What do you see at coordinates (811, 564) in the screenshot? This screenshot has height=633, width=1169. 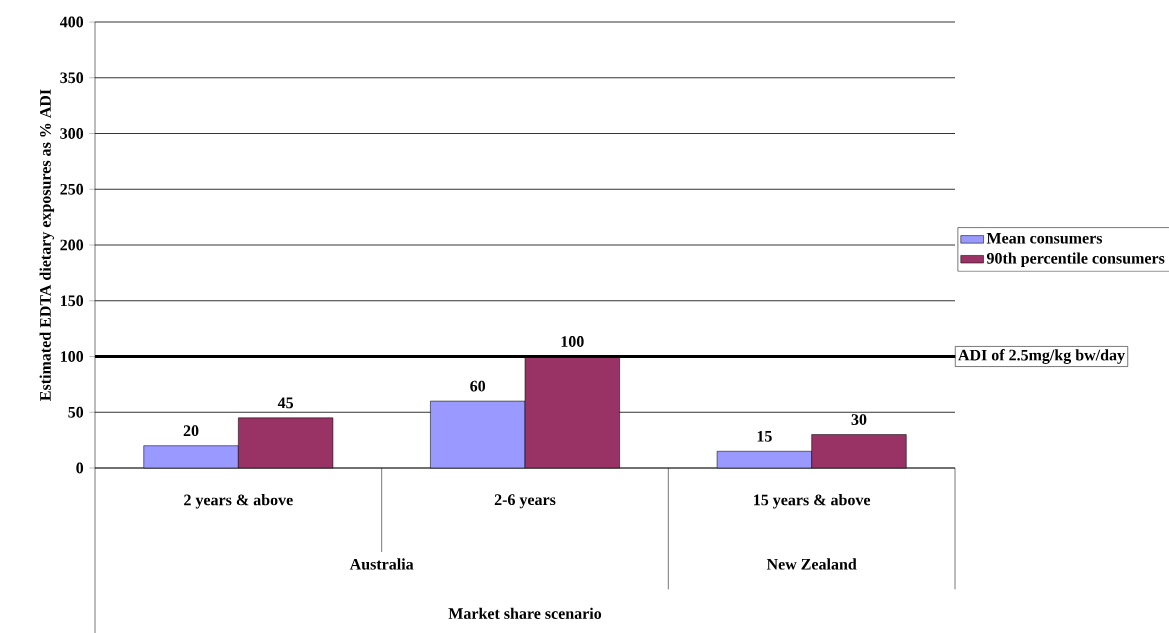 I see `text: New Zealand` at bounding box center [811, 564].